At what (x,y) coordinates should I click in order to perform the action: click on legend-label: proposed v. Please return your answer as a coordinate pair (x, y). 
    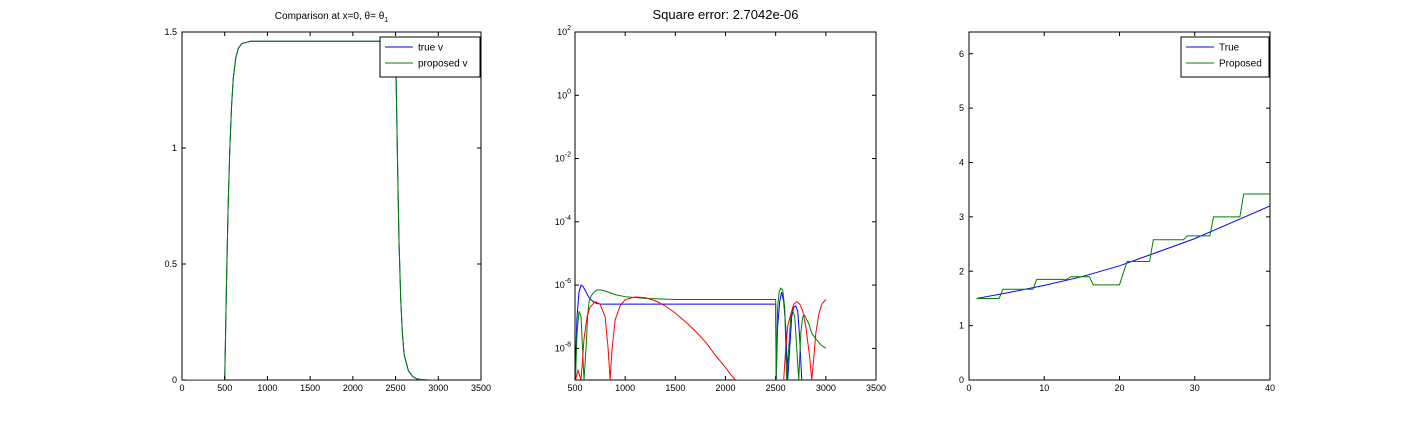
    Looking at the image, I should click on (442, 64).